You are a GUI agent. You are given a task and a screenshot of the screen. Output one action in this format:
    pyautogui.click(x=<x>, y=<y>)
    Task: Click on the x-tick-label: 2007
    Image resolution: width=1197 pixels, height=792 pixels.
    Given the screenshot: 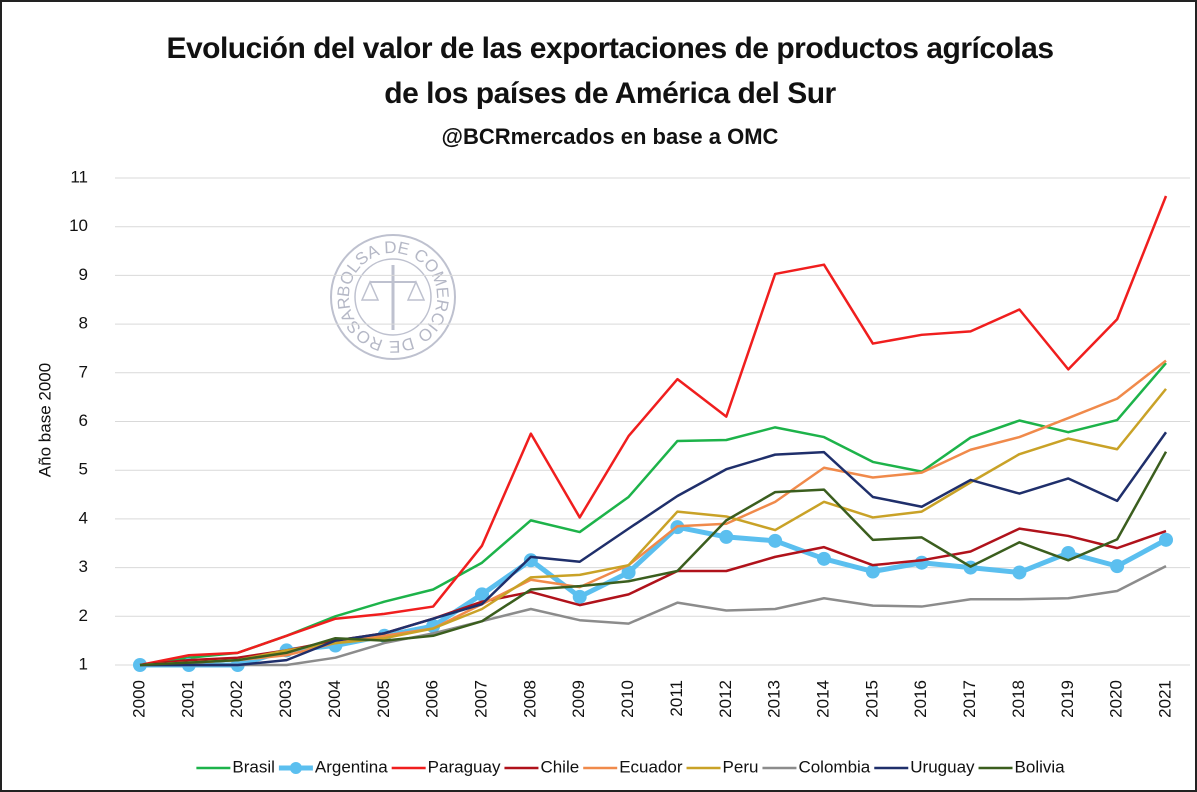 What is the action you would take?
    pyautogui.click(x=480, y=699)
    